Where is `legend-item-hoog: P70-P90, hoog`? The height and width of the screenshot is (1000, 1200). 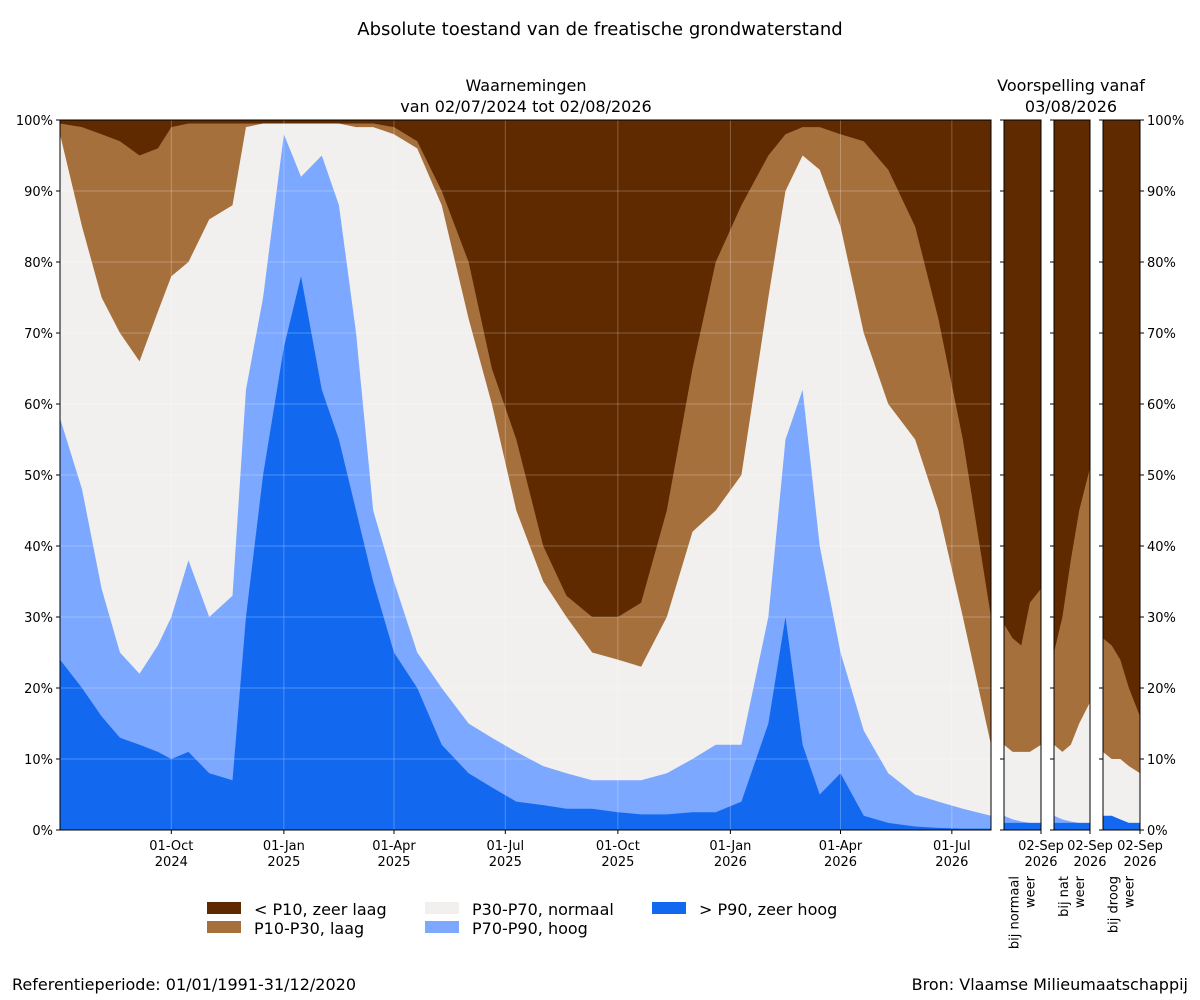 legend-item-hoog: P70-P90, hoog is located at coordinates (506, 928).